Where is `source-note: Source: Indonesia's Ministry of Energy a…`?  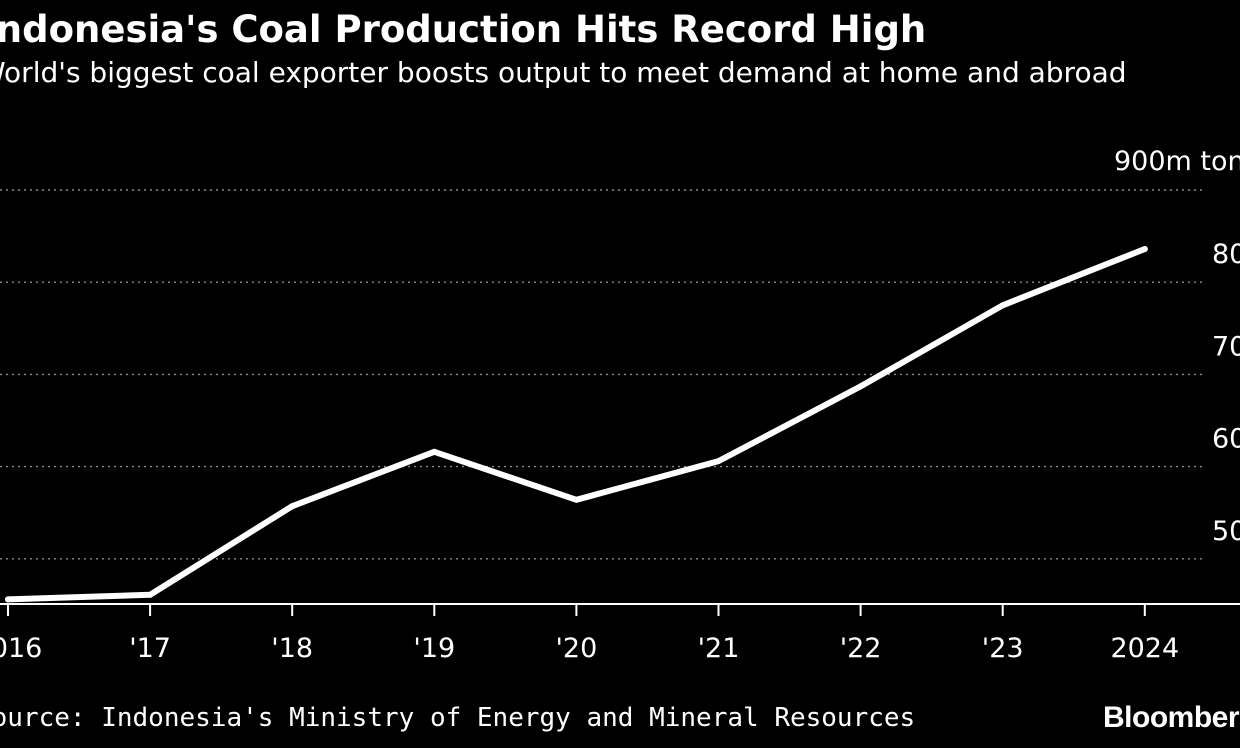 source-note: Source: Indonesia's Ministry of Energy a… is located at coordinates (458, 718).